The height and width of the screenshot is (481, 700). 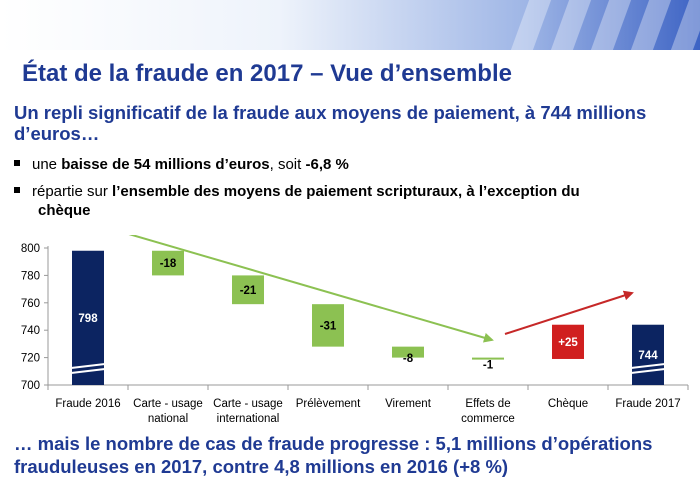 I want to click on y-tick-label: 700, so click(x=30, y=386).